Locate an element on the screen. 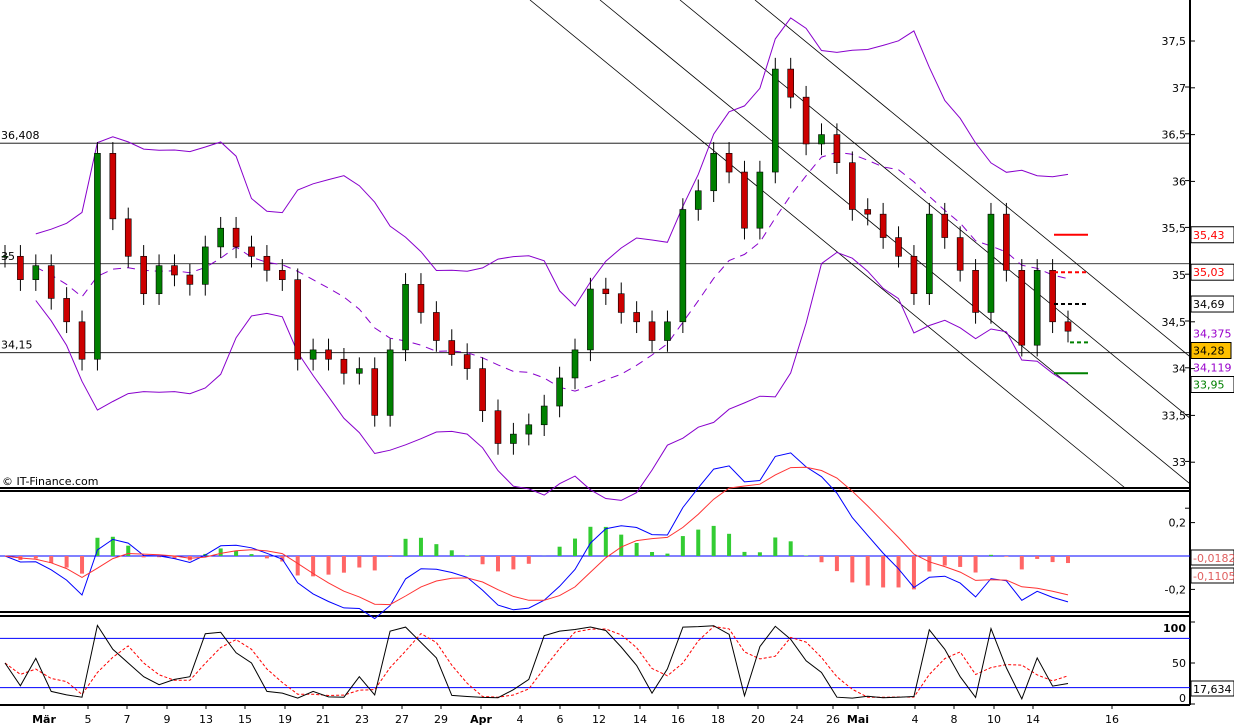 The width and height of the screenshot is (1234, 728). price-label: 34,69 is located at coordinates (1209, 304).